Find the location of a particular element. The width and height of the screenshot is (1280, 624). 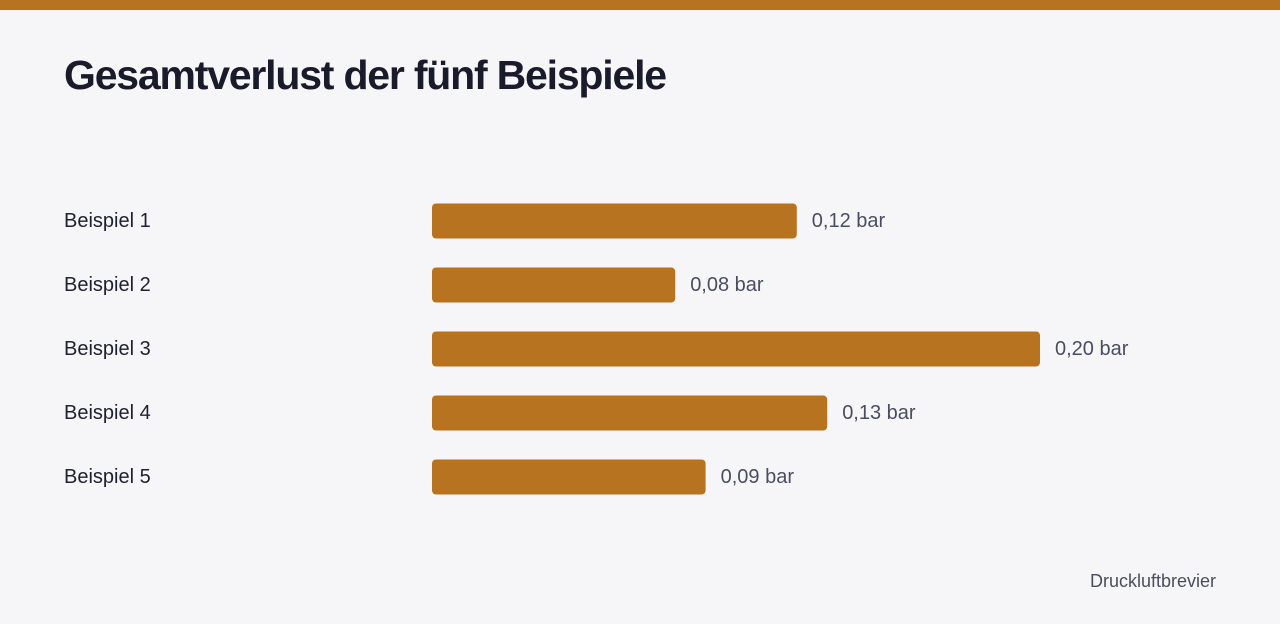

category-label: Beispiel 2 is located at coordinates (107, 285).